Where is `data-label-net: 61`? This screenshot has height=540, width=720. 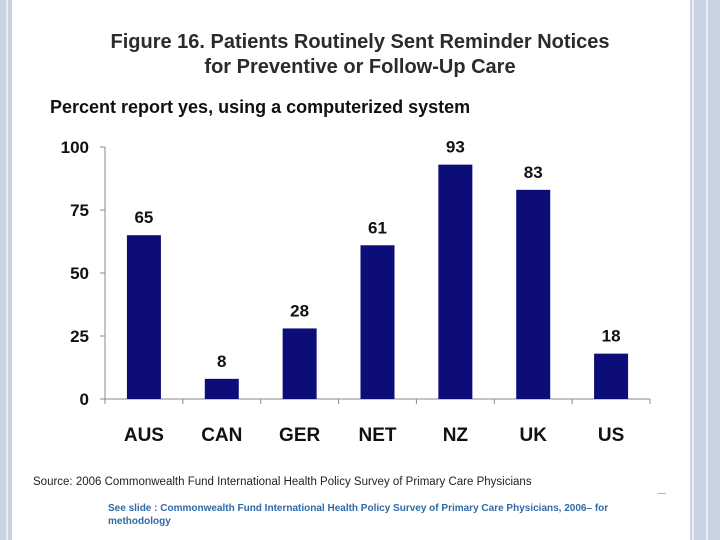 data-label-net: 61 is located at coordinates (377, 227).